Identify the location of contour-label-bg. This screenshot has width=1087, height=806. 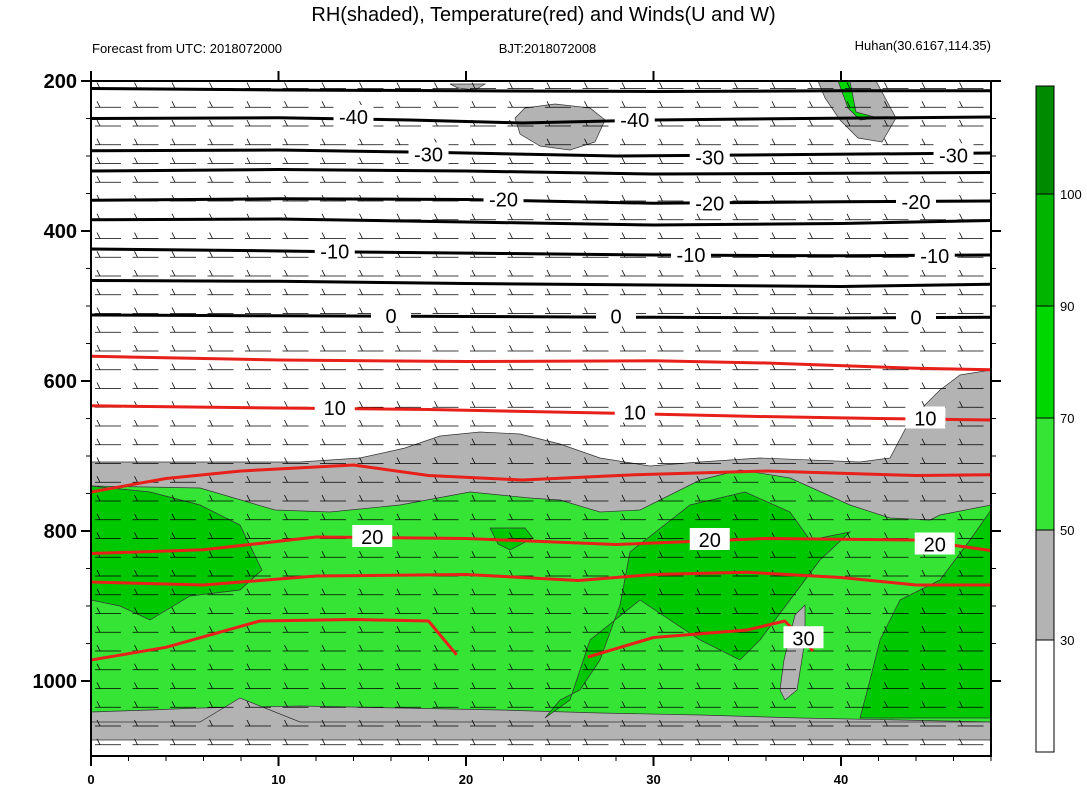
(934, 543).